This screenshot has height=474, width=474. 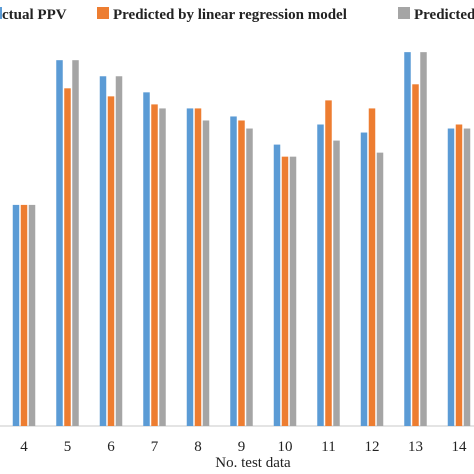 I want to click on legend-swatch-actual-ppv, so click(x=1, y=13).